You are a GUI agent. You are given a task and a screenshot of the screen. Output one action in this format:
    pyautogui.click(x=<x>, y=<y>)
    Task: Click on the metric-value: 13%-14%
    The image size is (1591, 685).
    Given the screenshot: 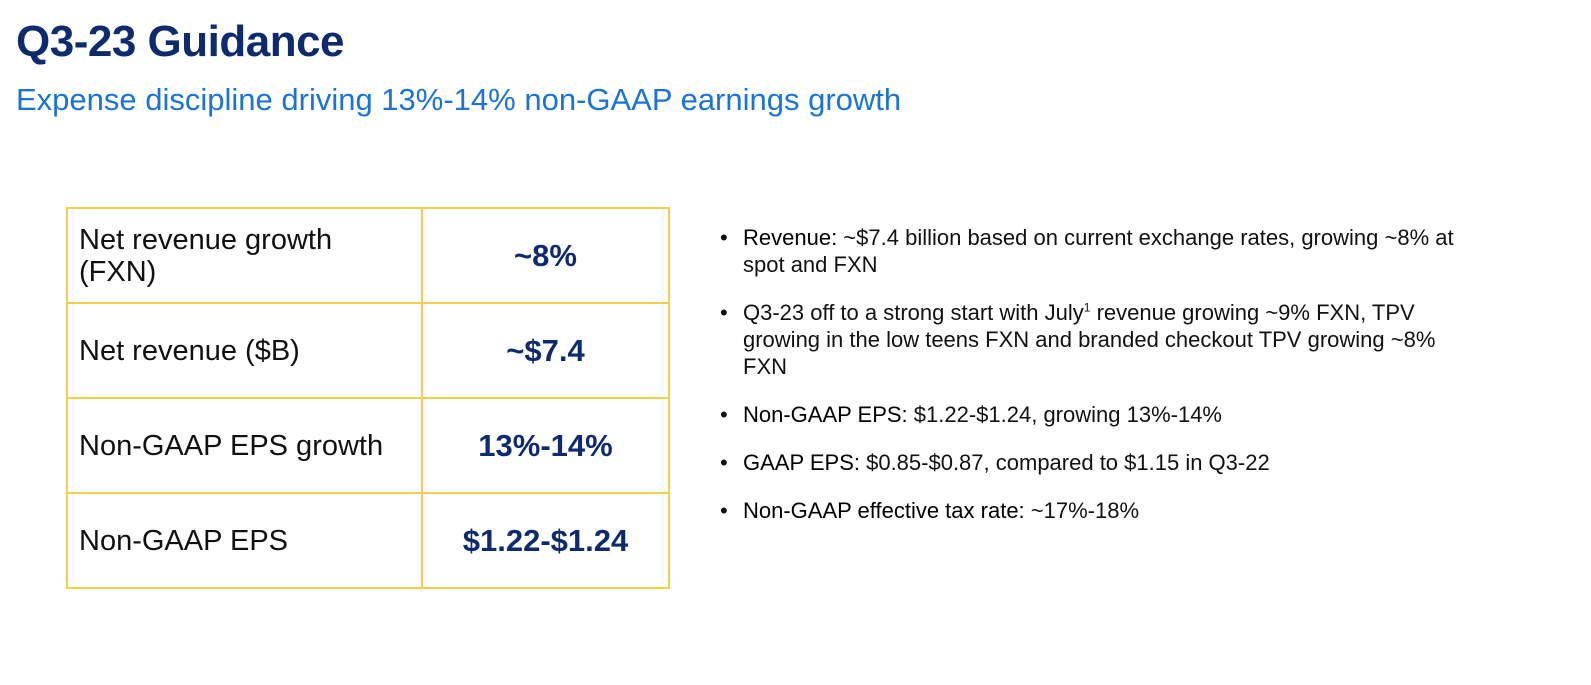 What is the action you would take?
    pyautogui.click(x=545, y=445)
    